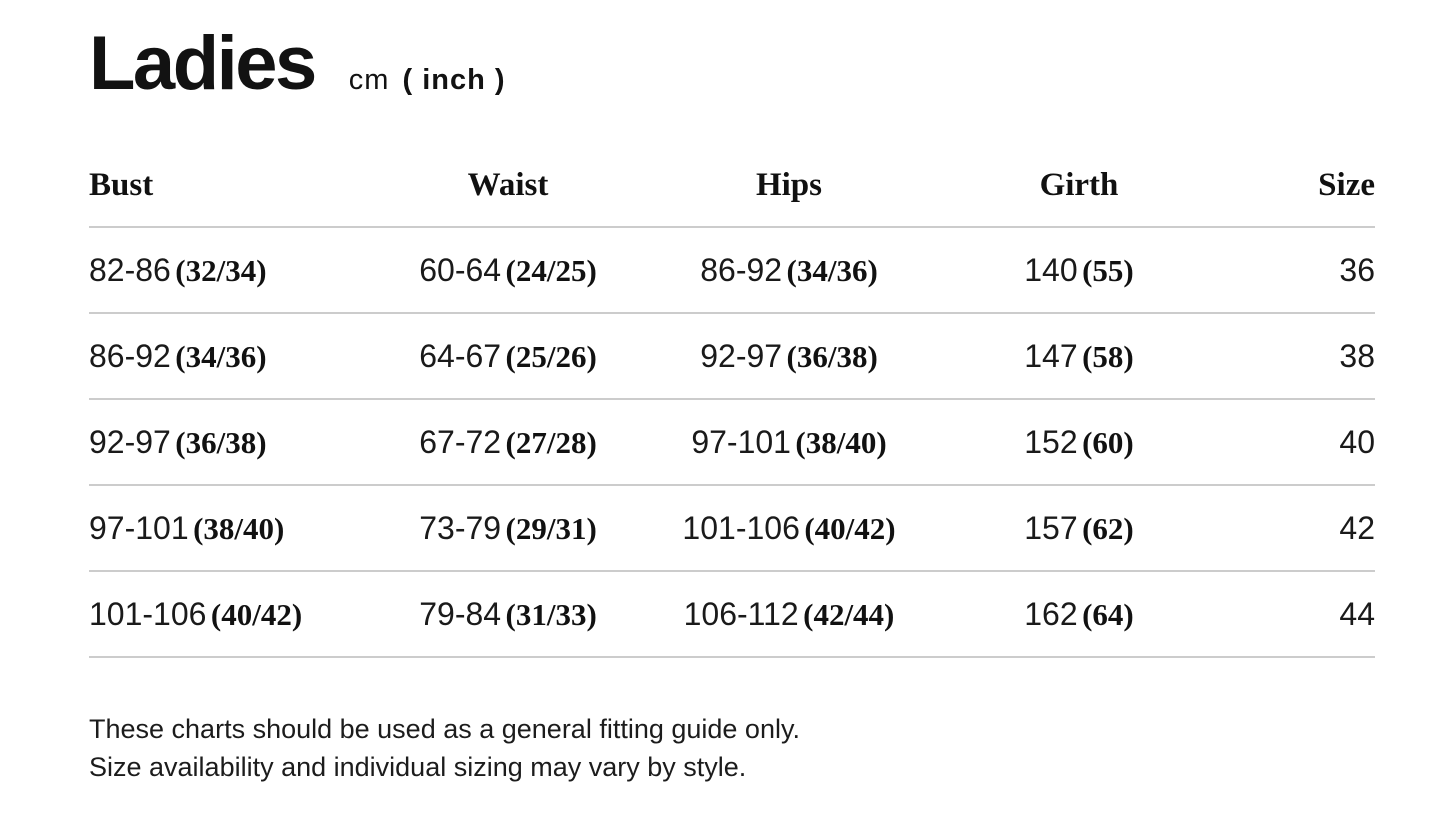 Image resolution: width=1445 pixels, height=818 pixels. Describe the element at coordinates (221, 442) in the screenshot. I see `bust-inch-value: (36/38)` at that location.